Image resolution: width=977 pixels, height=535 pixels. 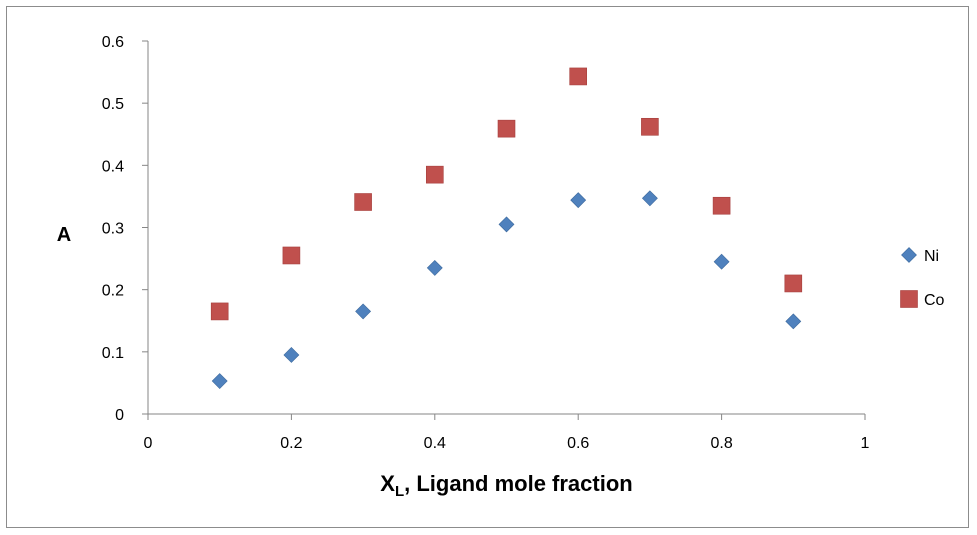 What do you see at coordinates (64, 235) in the screenshot?
I see `y-axis-title: A` at bounding box center [64, 235].